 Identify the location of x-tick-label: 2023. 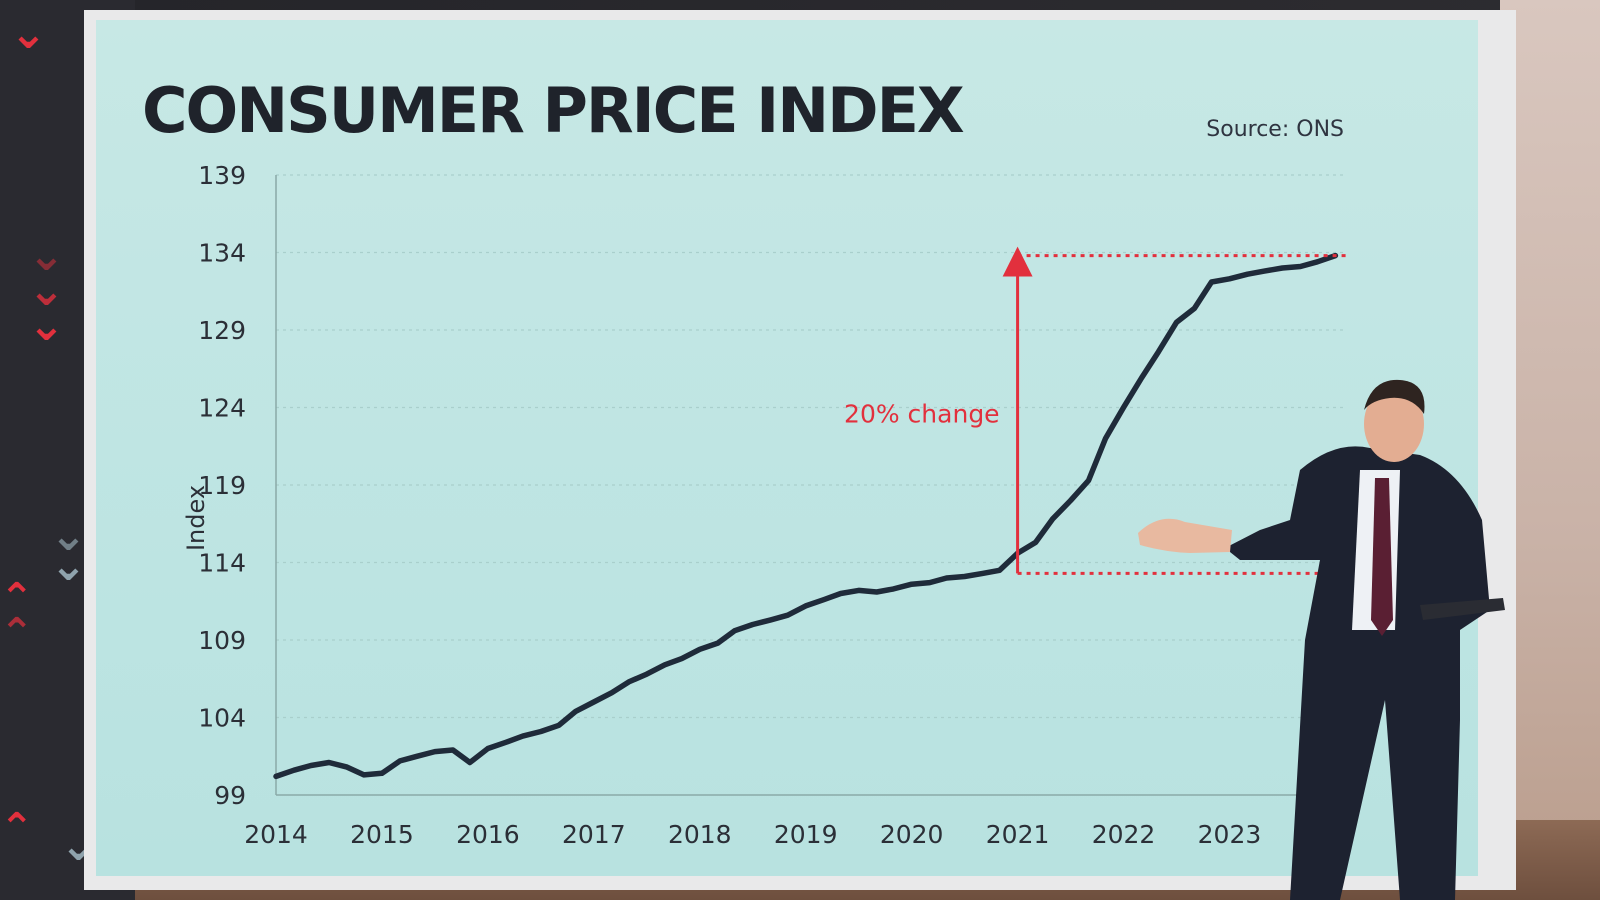
(1230, 834).